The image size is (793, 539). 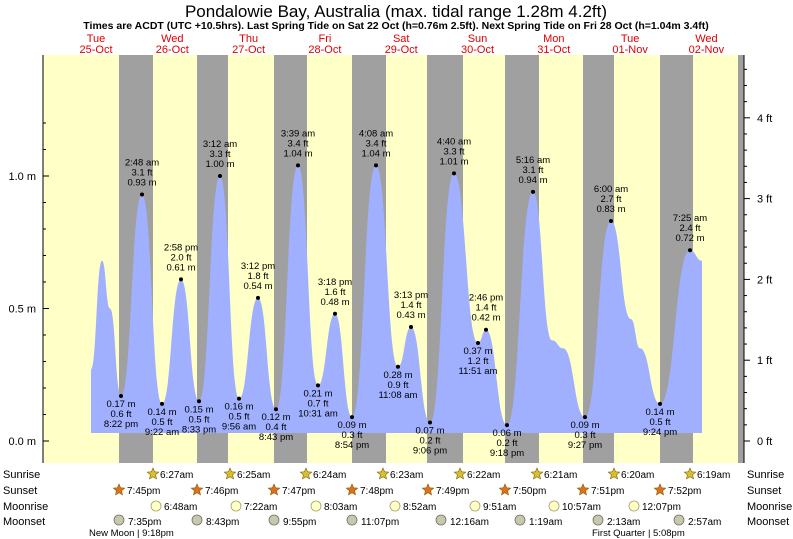 I want to click on extreme-label: 0.21 m, so click(x=317, y=393).